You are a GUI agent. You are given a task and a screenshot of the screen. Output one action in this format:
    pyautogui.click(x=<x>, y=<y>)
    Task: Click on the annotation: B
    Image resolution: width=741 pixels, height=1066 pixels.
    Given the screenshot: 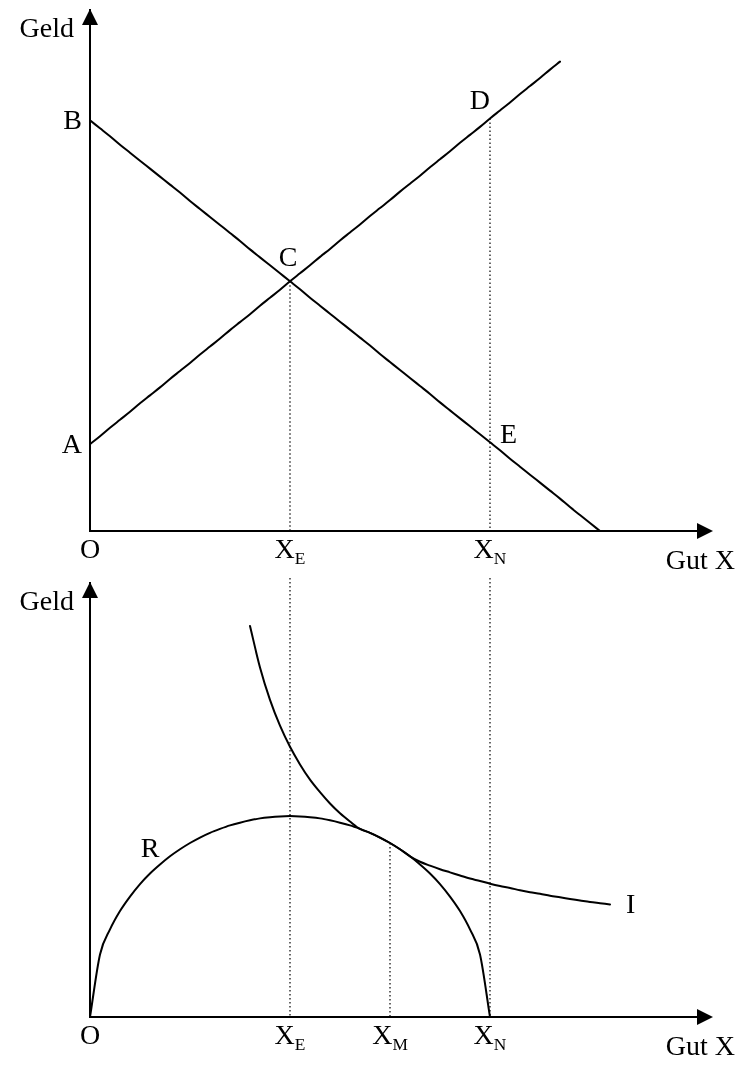 What is the action you would take?
    pyautogui.click(x=72, y=120)
    